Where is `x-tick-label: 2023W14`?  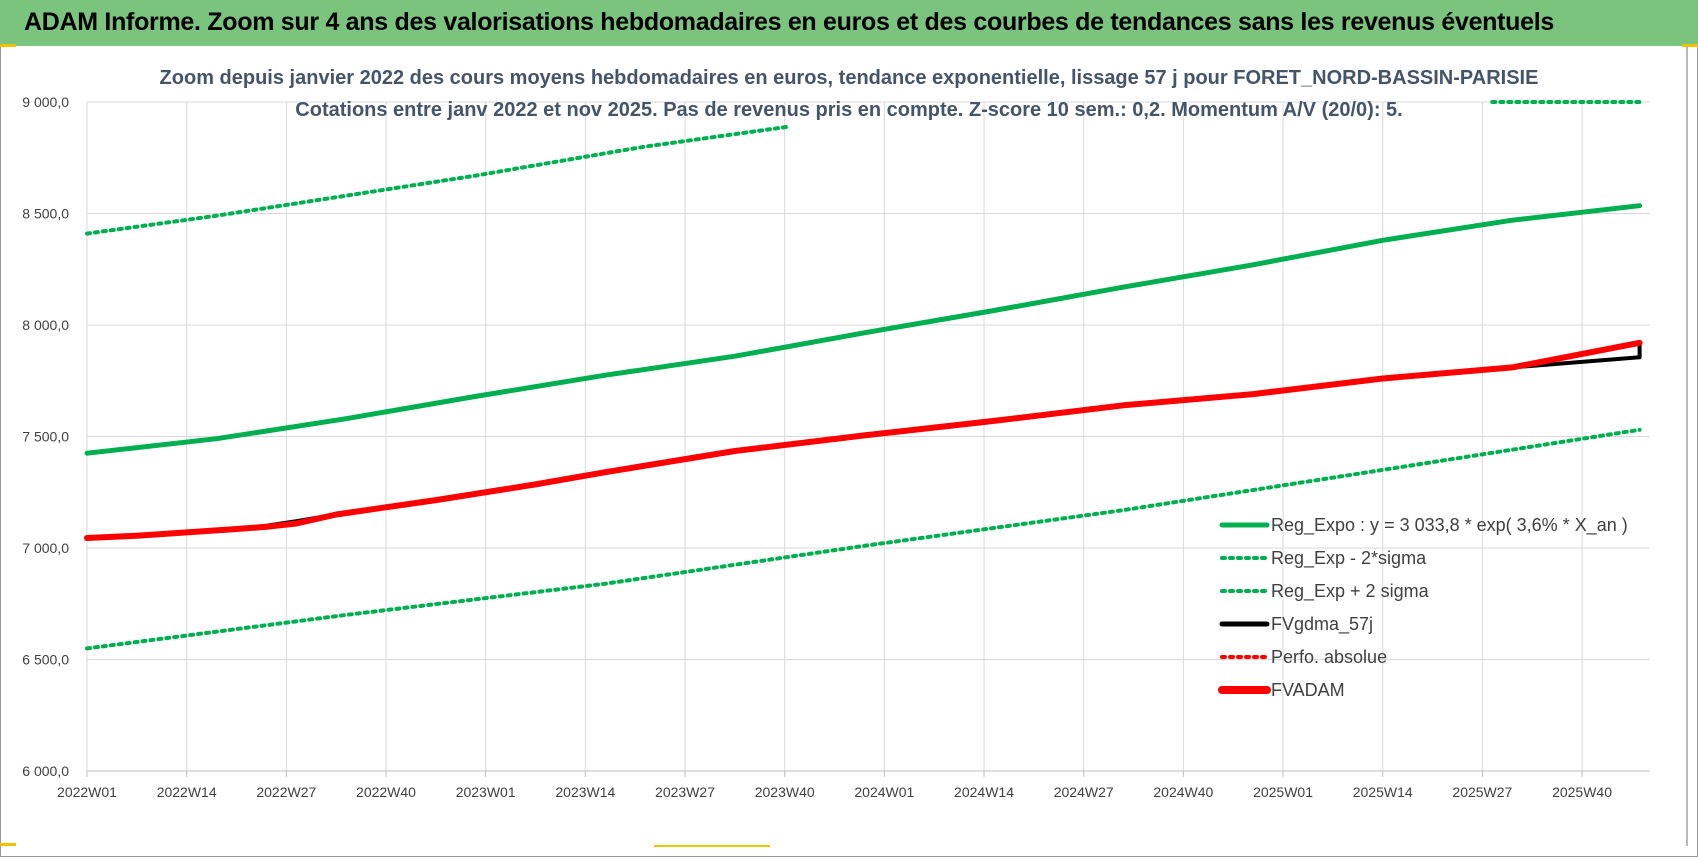
x-tick-label: 2023W14 is located at coordinates (585, 792).